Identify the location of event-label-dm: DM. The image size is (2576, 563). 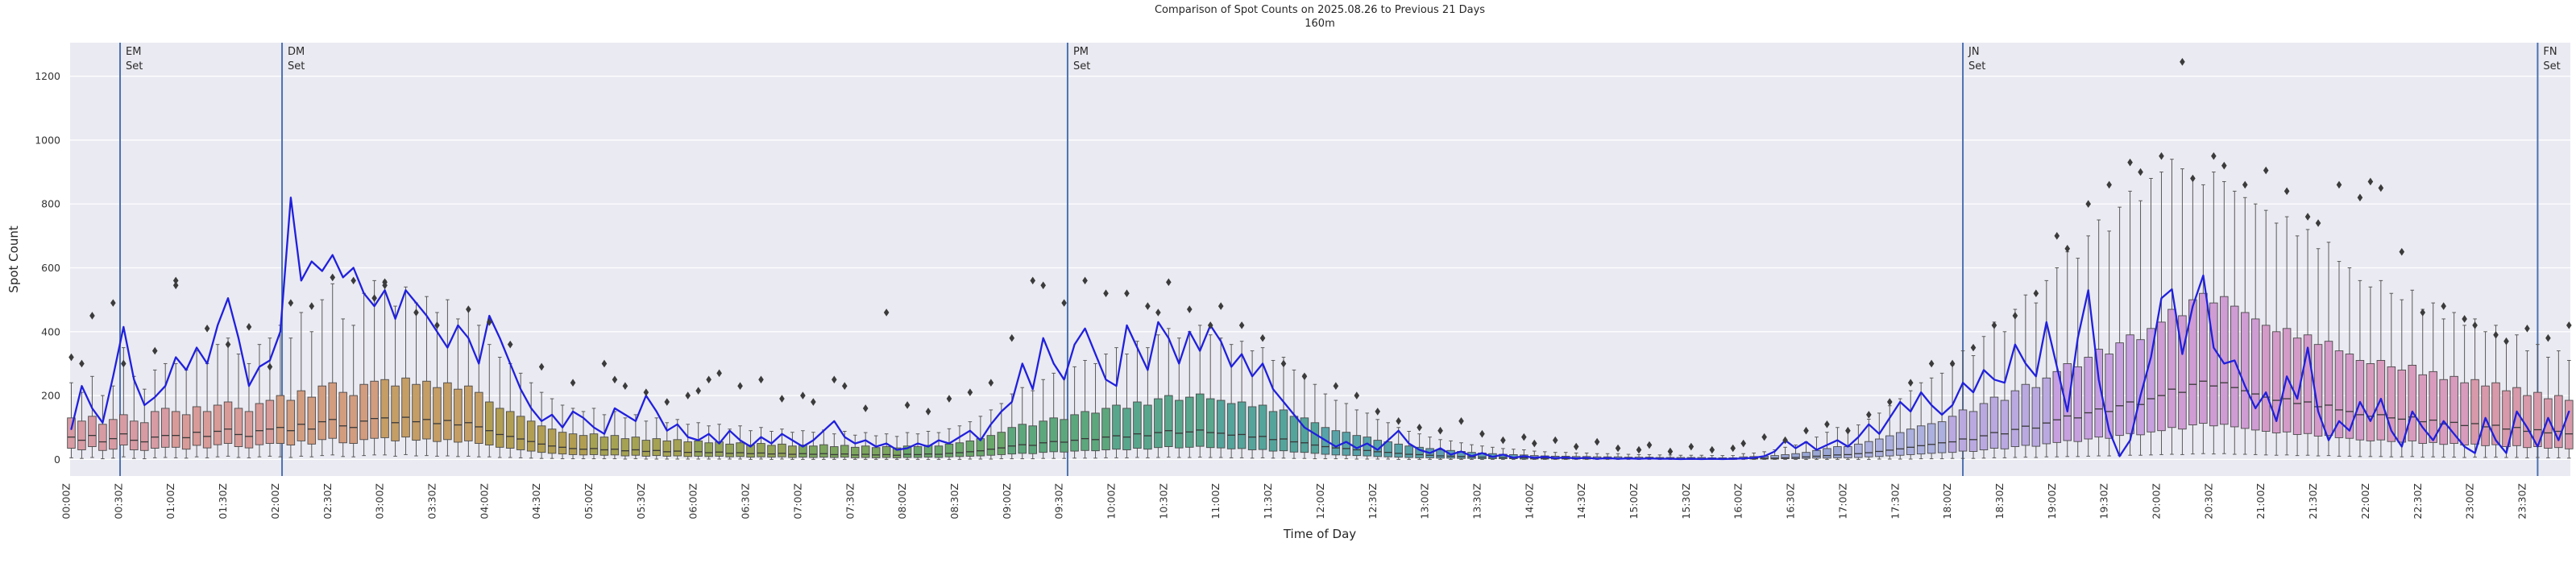
(296, 52).